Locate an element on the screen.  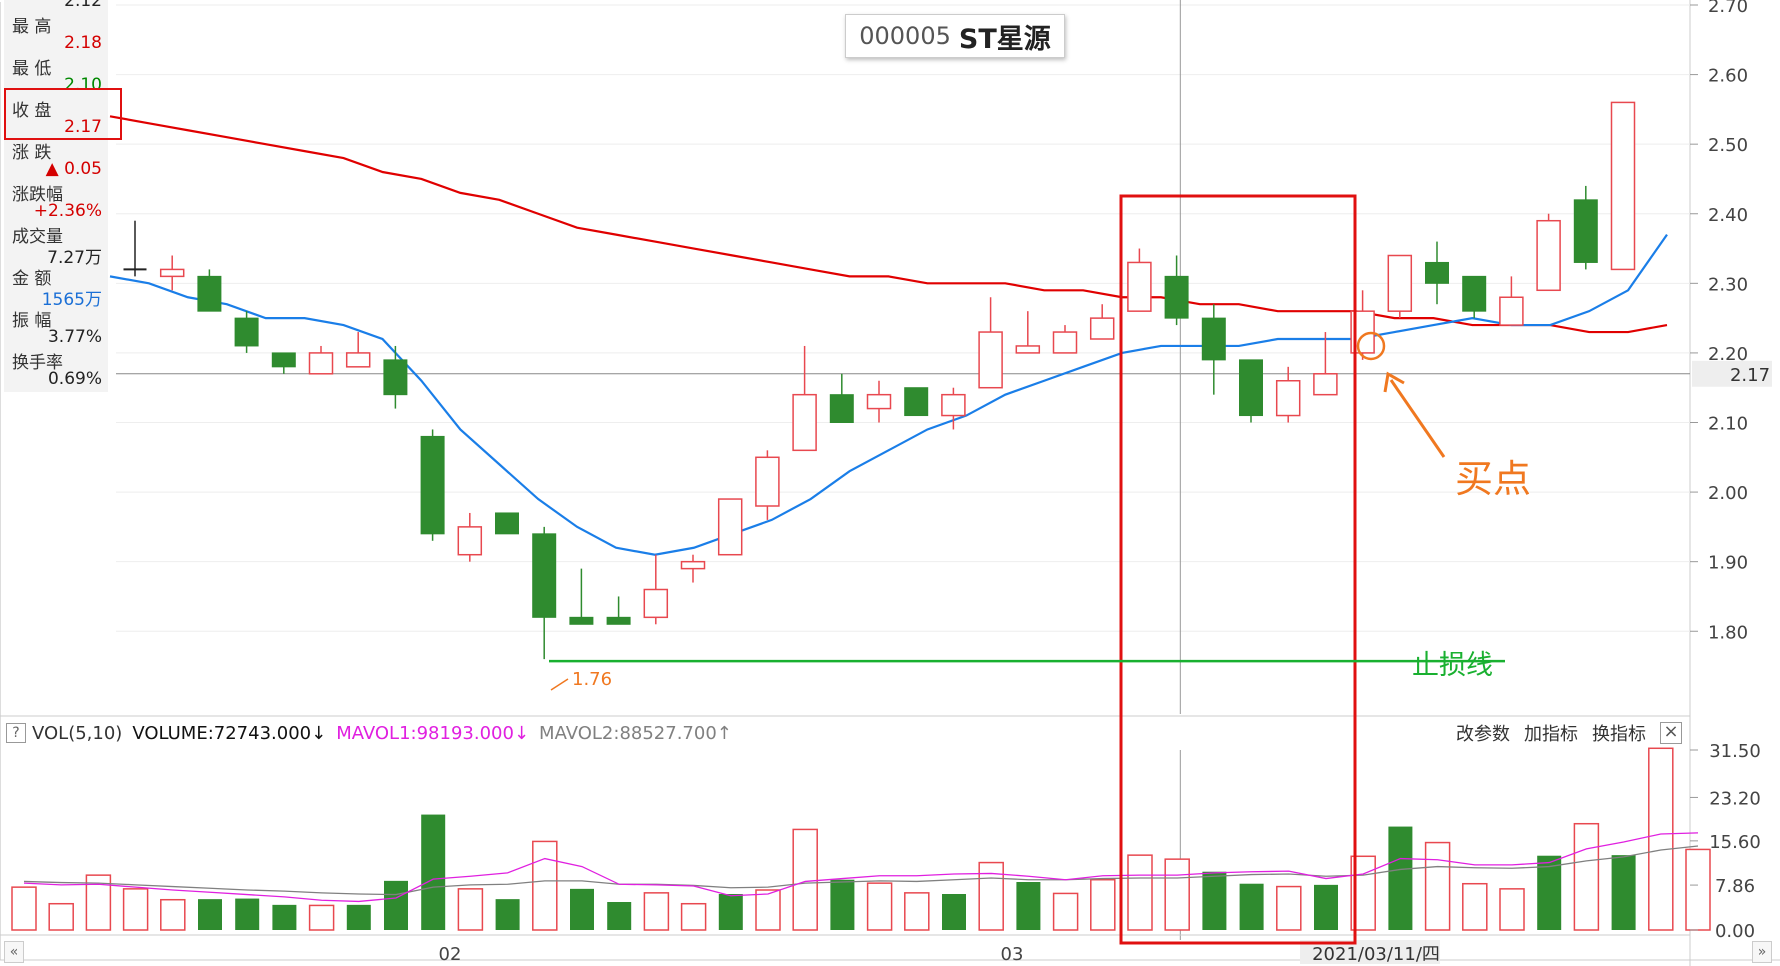
info-value: 1565万 is located at coordinates (71, 300).